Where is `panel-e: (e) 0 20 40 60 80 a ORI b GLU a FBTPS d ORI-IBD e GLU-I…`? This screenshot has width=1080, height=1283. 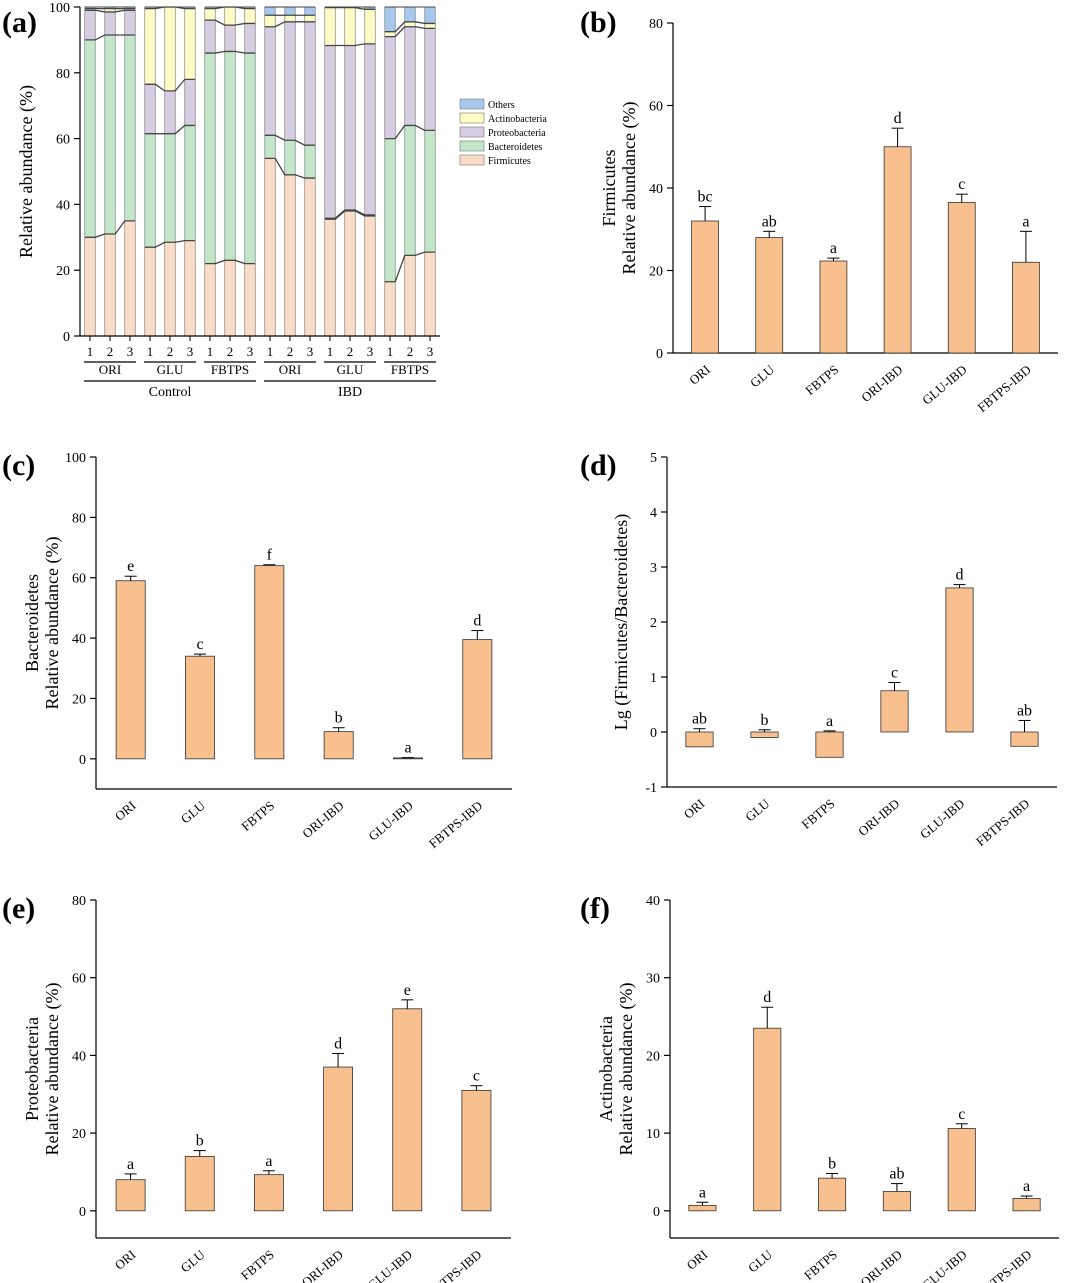
panel-e: (e) 0 20 40 60 80 a ORI b GLU a FBTPS d ORI-IBD e GLU-I… is located at coordinates (256, 1087).